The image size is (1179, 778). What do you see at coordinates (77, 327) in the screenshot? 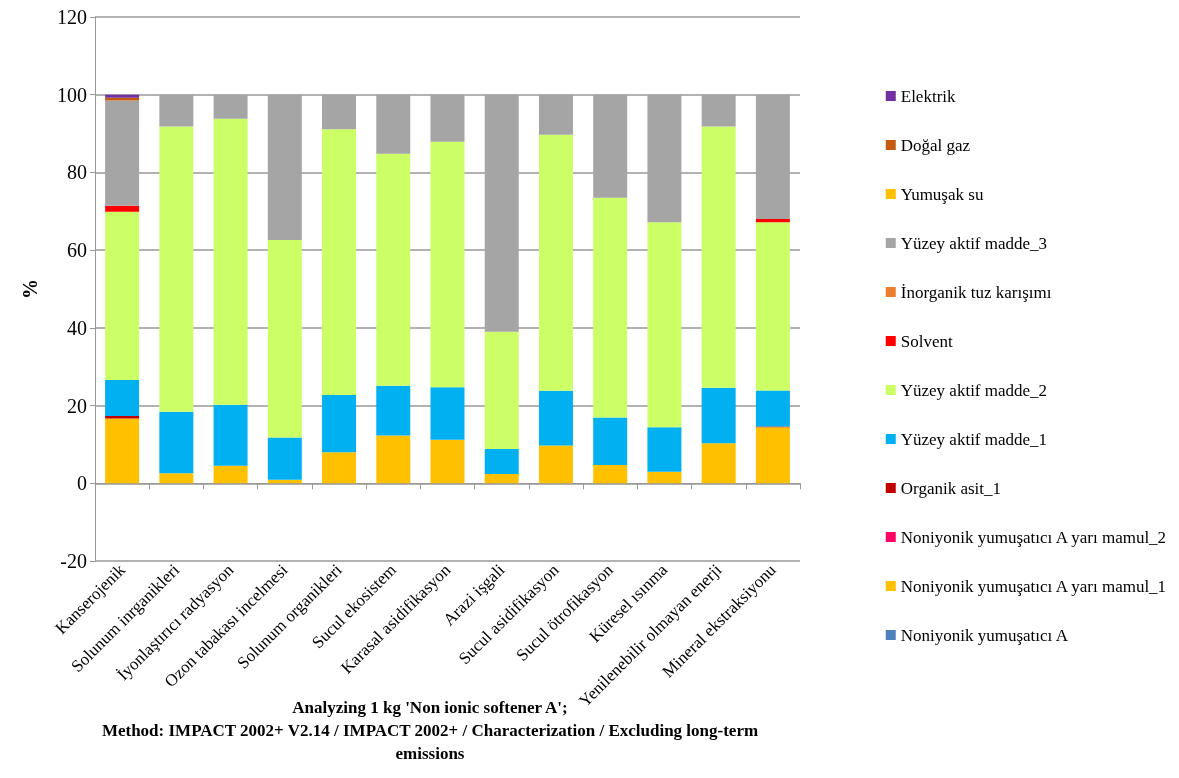
I see `y-tick-label: 40` at bounding box center [77, 327].